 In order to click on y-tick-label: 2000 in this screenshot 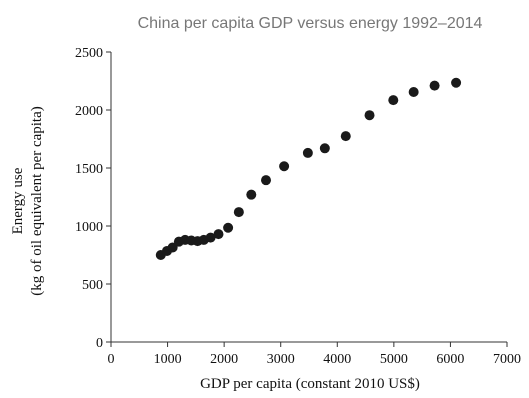, I will do `click(89, 111)`.